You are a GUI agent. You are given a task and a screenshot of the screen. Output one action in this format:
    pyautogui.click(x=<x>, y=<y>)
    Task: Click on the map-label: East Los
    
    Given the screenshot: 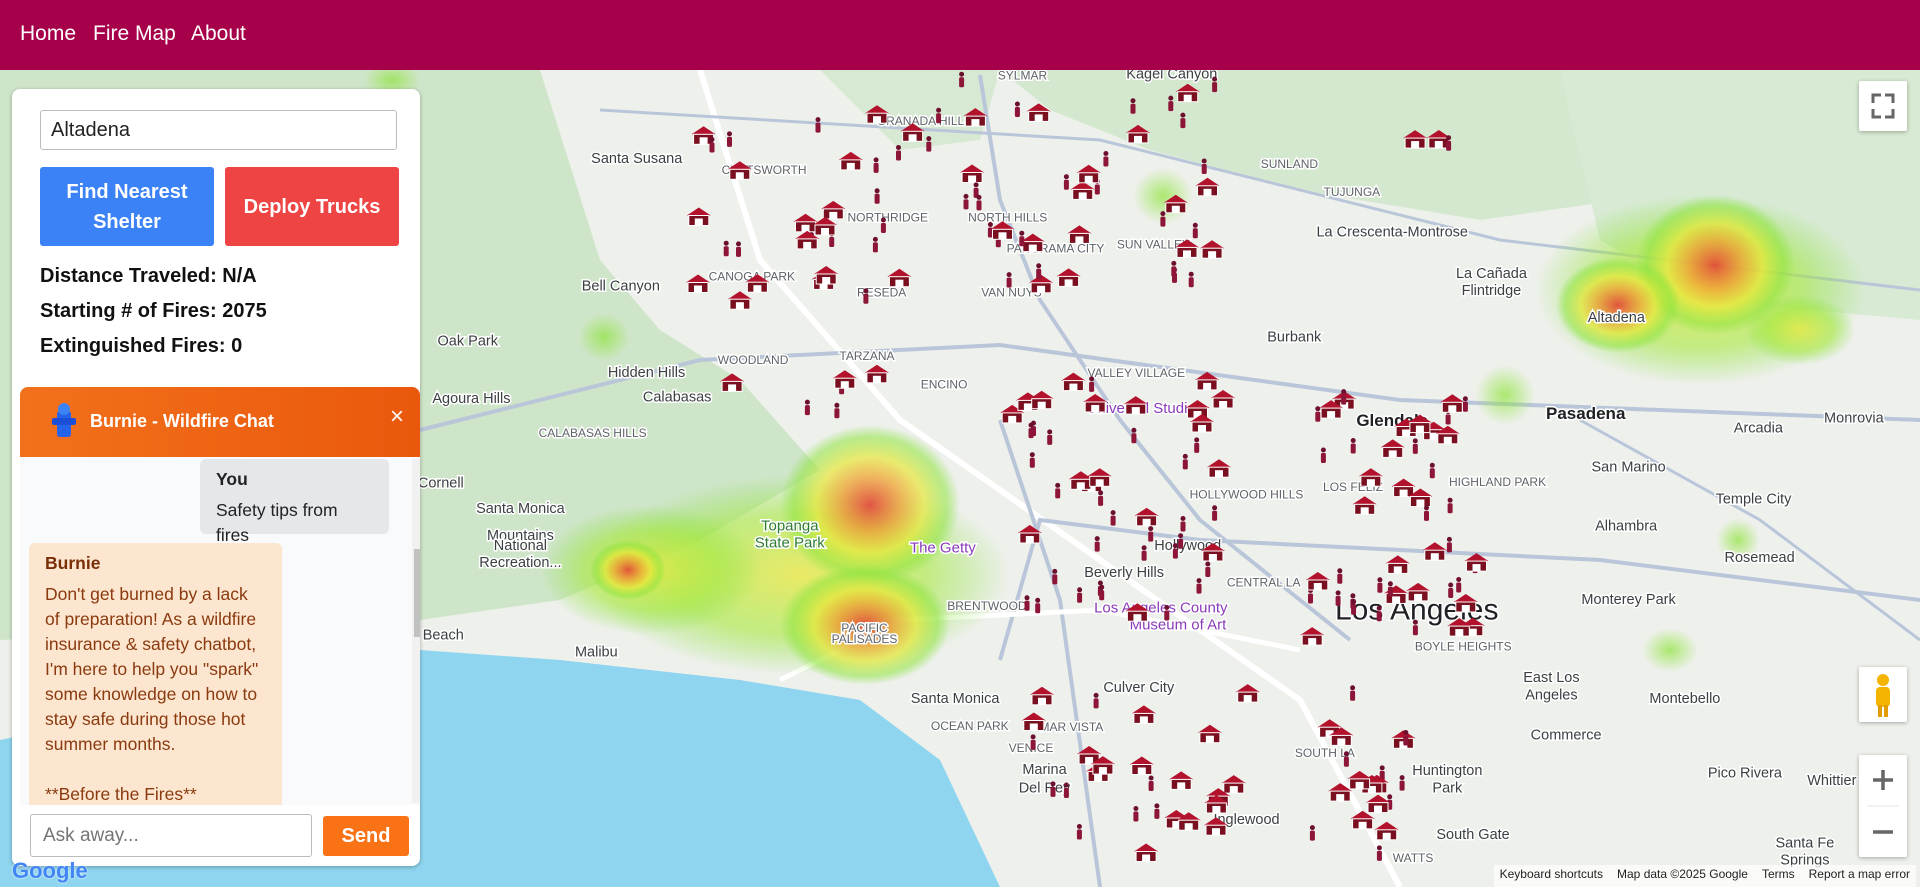 What is the action you would take?
    pyautogui.click(x=1551, y=678)
    